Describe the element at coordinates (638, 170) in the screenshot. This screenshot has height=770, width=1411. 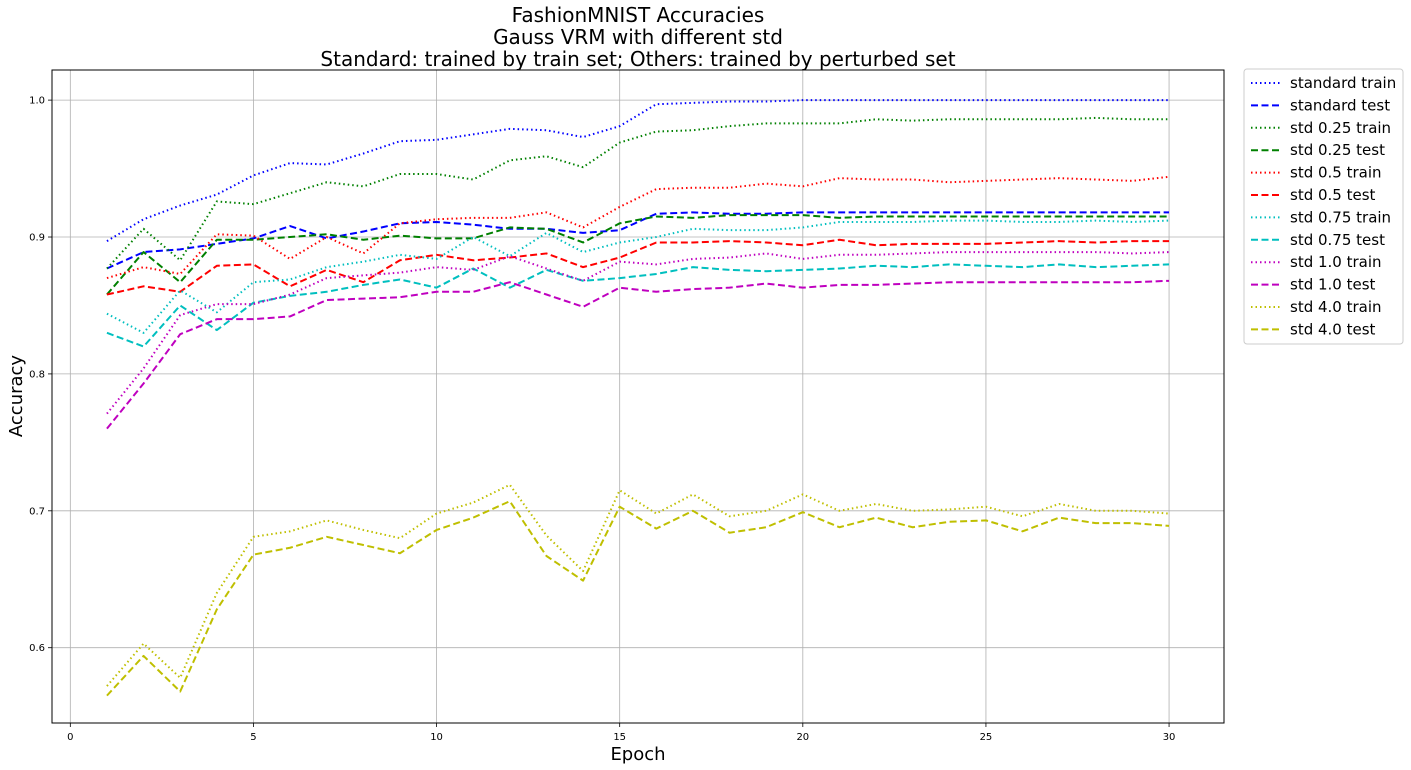
I see `series-line-standard-train` at that location.